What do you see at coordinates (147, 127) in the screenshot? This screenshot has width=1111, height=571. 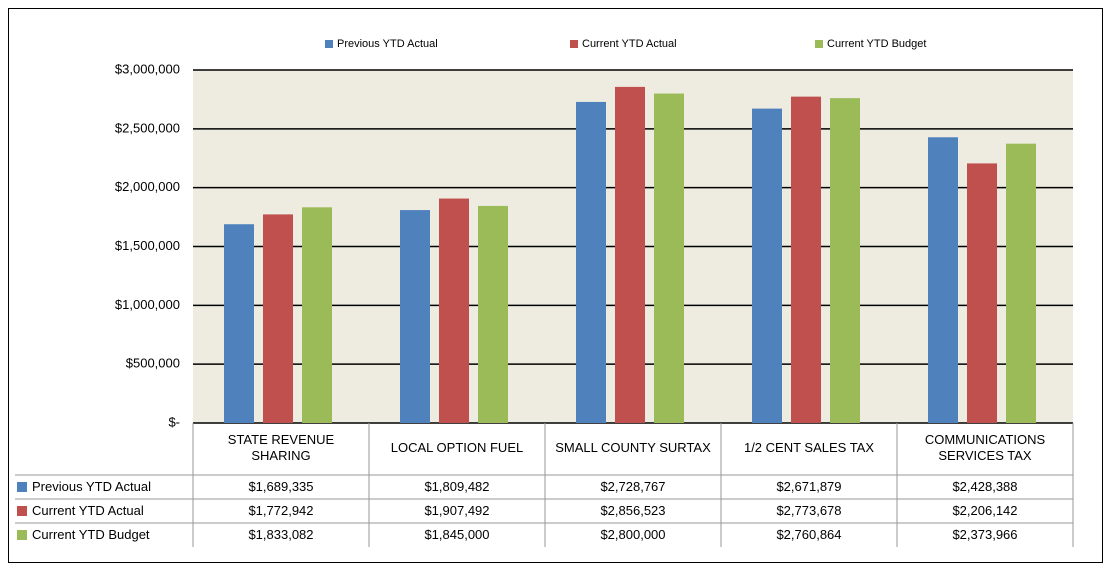 I see `y-tick-label: $2,500,000` at bounding box center [147, 127].